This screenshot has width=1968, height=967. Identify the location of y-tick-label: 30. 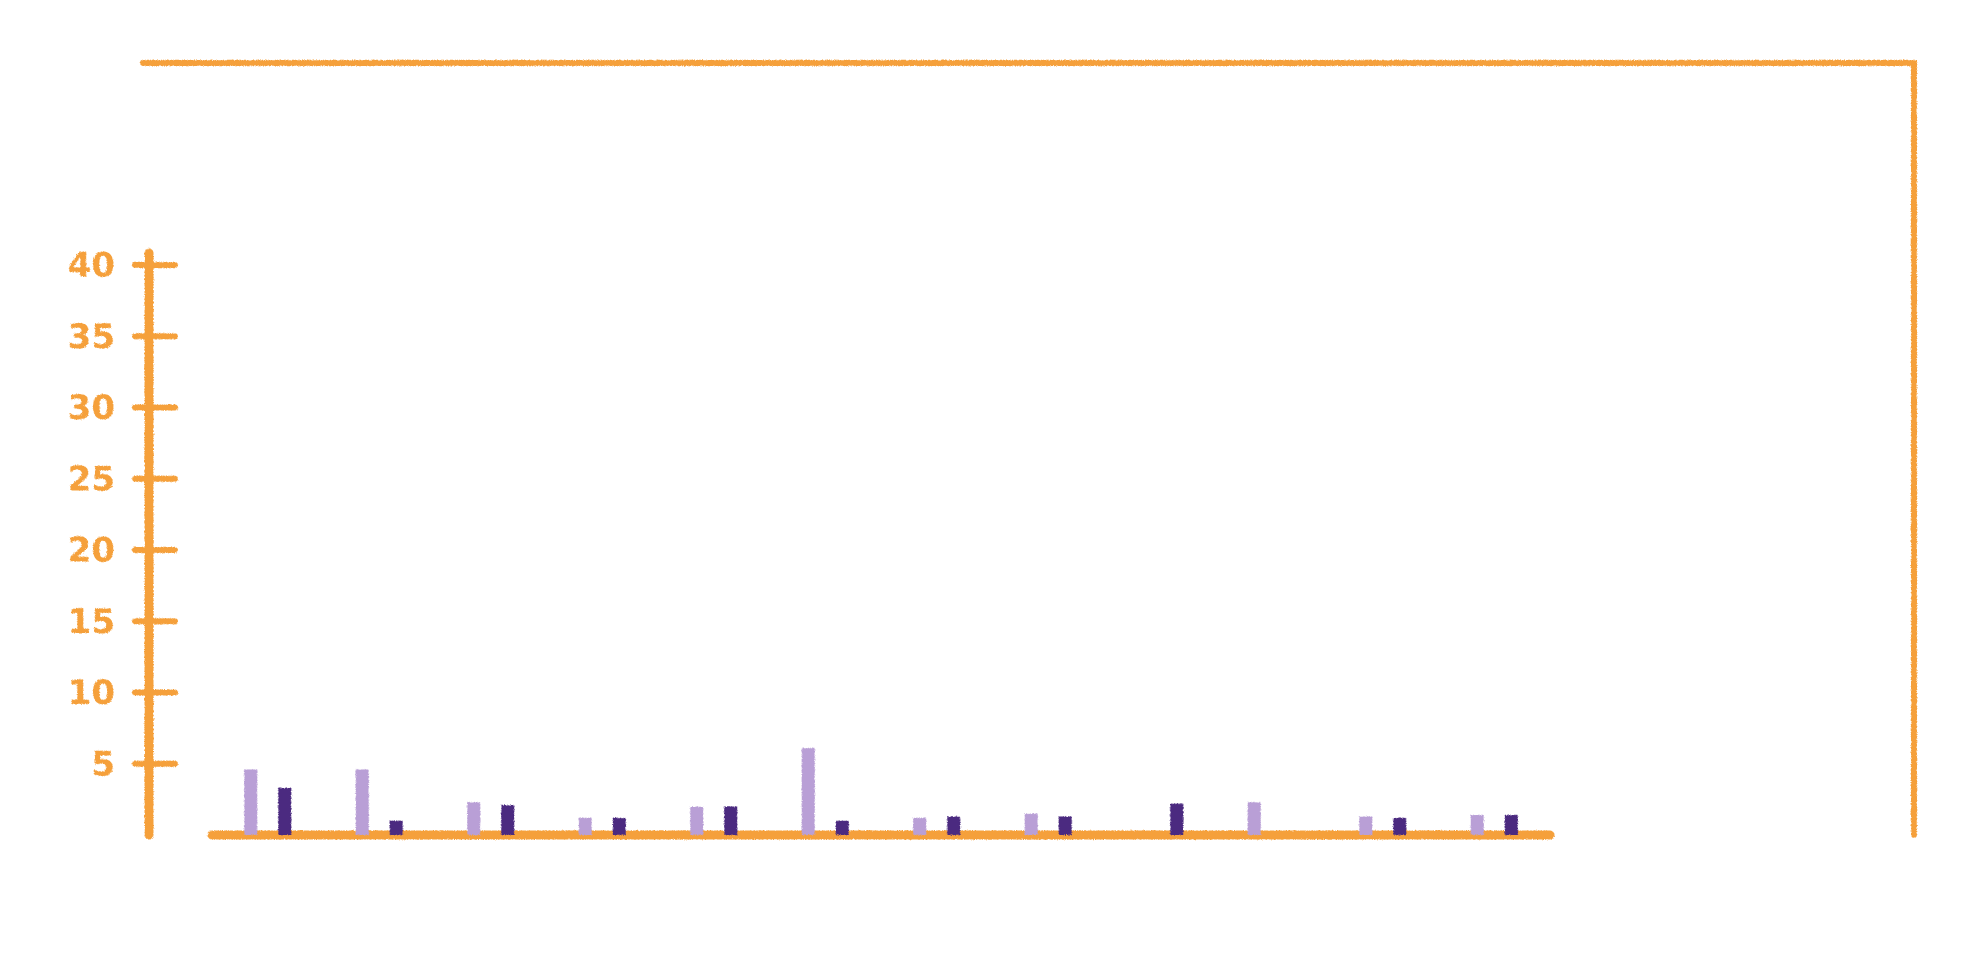
(91, 408).